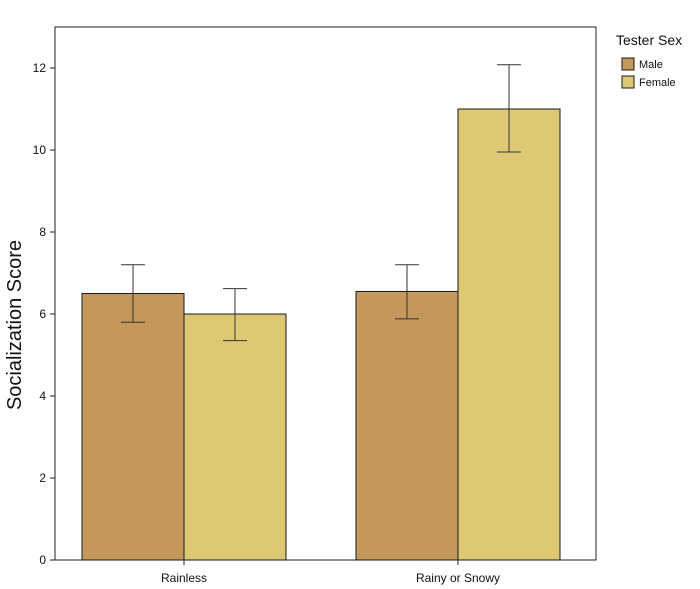 The height and width of the screenshot is (589, 700). I want to click on y-tick-label: 0, so click(42, 560).